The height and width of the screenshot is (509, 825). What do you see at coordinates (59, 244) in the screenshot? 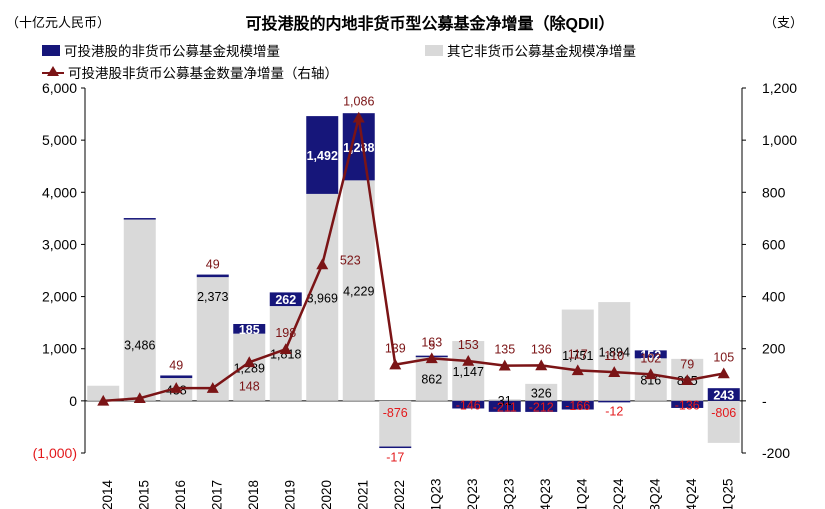
I see `left-tick-label: 3,000` at bounding box center [59, 244].